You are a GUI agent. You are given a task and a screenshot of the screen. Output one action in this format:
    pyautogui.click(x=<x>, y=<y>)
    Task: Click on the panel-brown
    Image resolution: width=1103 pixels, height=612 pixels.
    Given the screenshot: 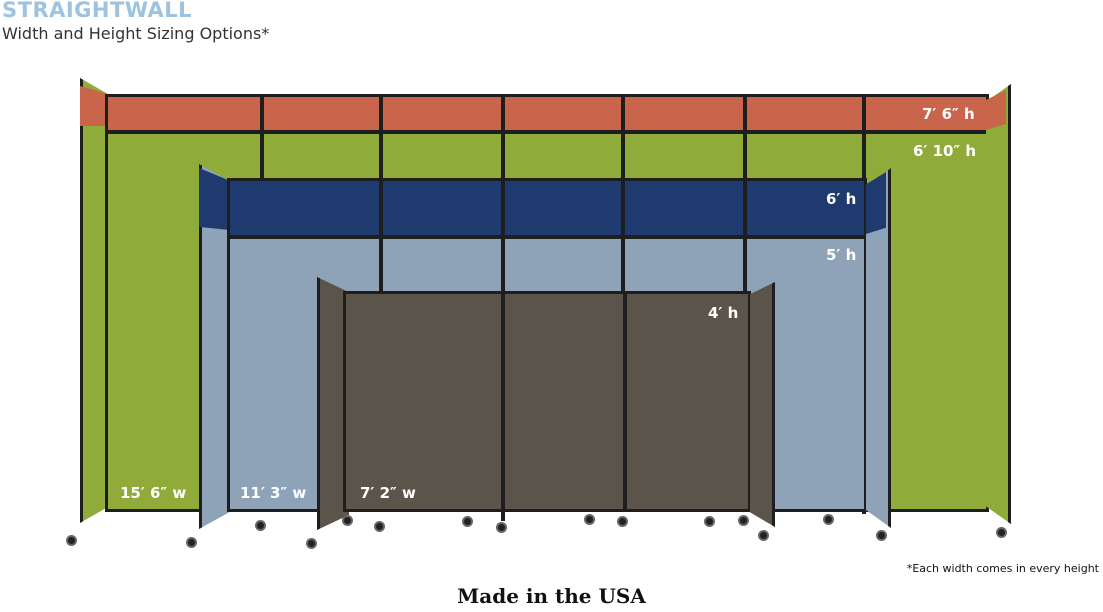 What is the action you would take?
    pyautogui.click(x=547, y=401)
    